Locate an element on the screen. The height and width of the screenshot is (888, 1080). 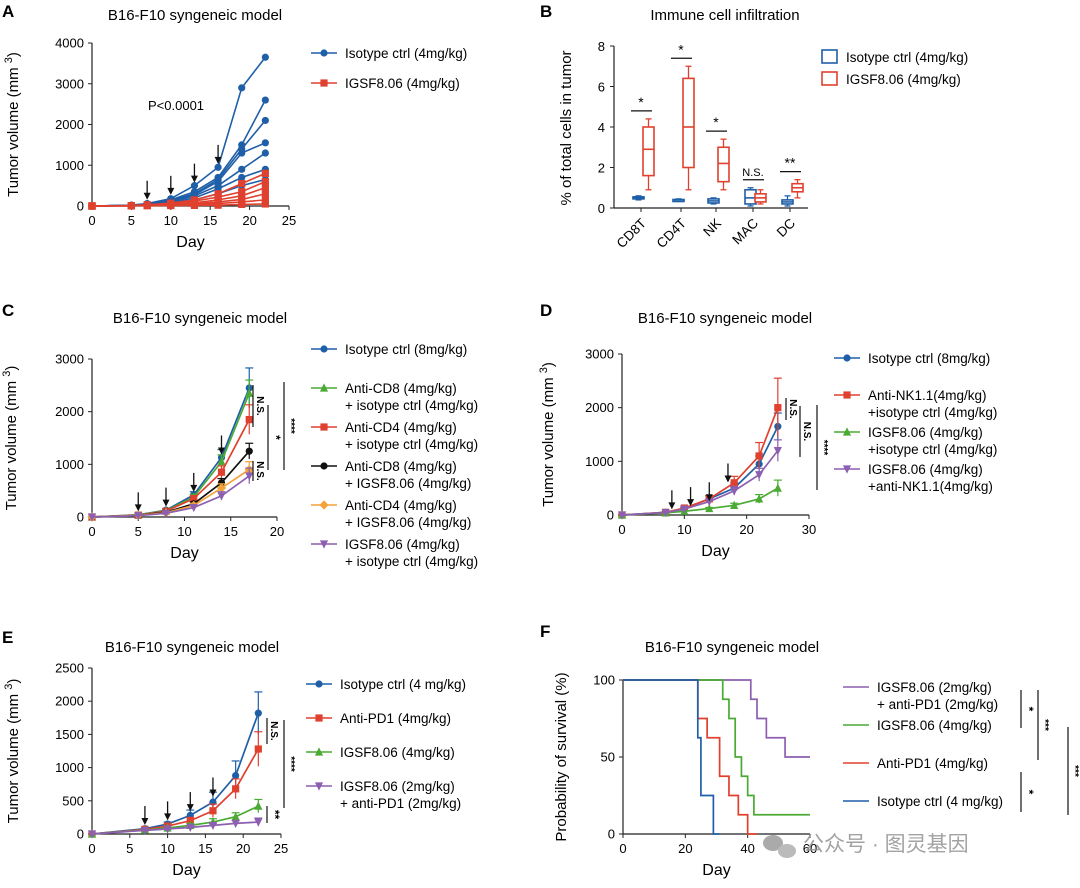
y-tick-label-f: 100 is located at coordinates (604, 680).